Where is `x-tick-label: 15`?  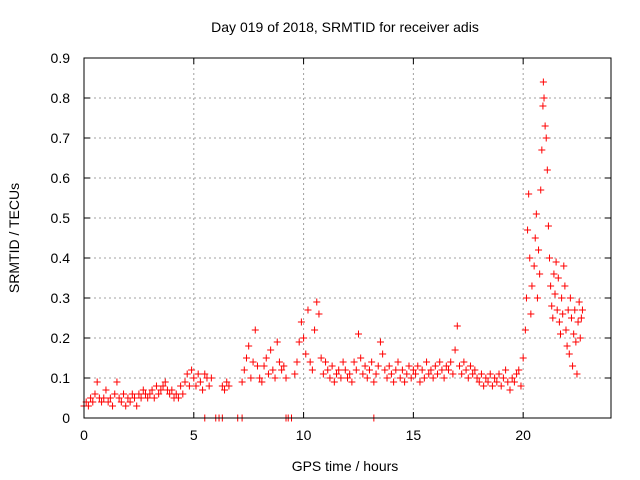 x-tick-label: 15 is located at coordinates (414, 435).